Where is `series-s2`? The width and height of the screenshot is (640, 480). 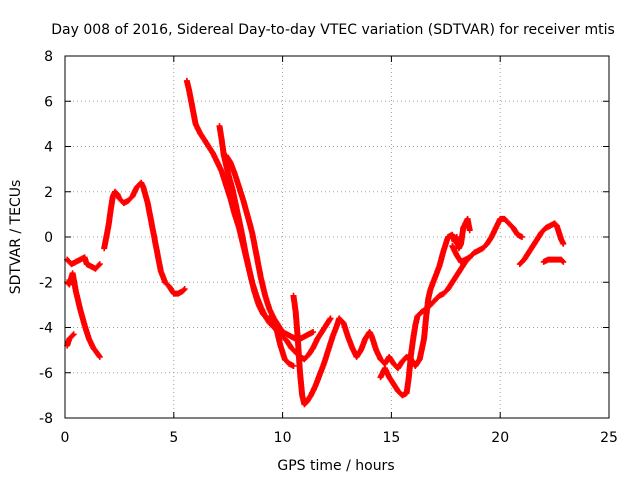
series-s2 is located at coordinates (70, 340).